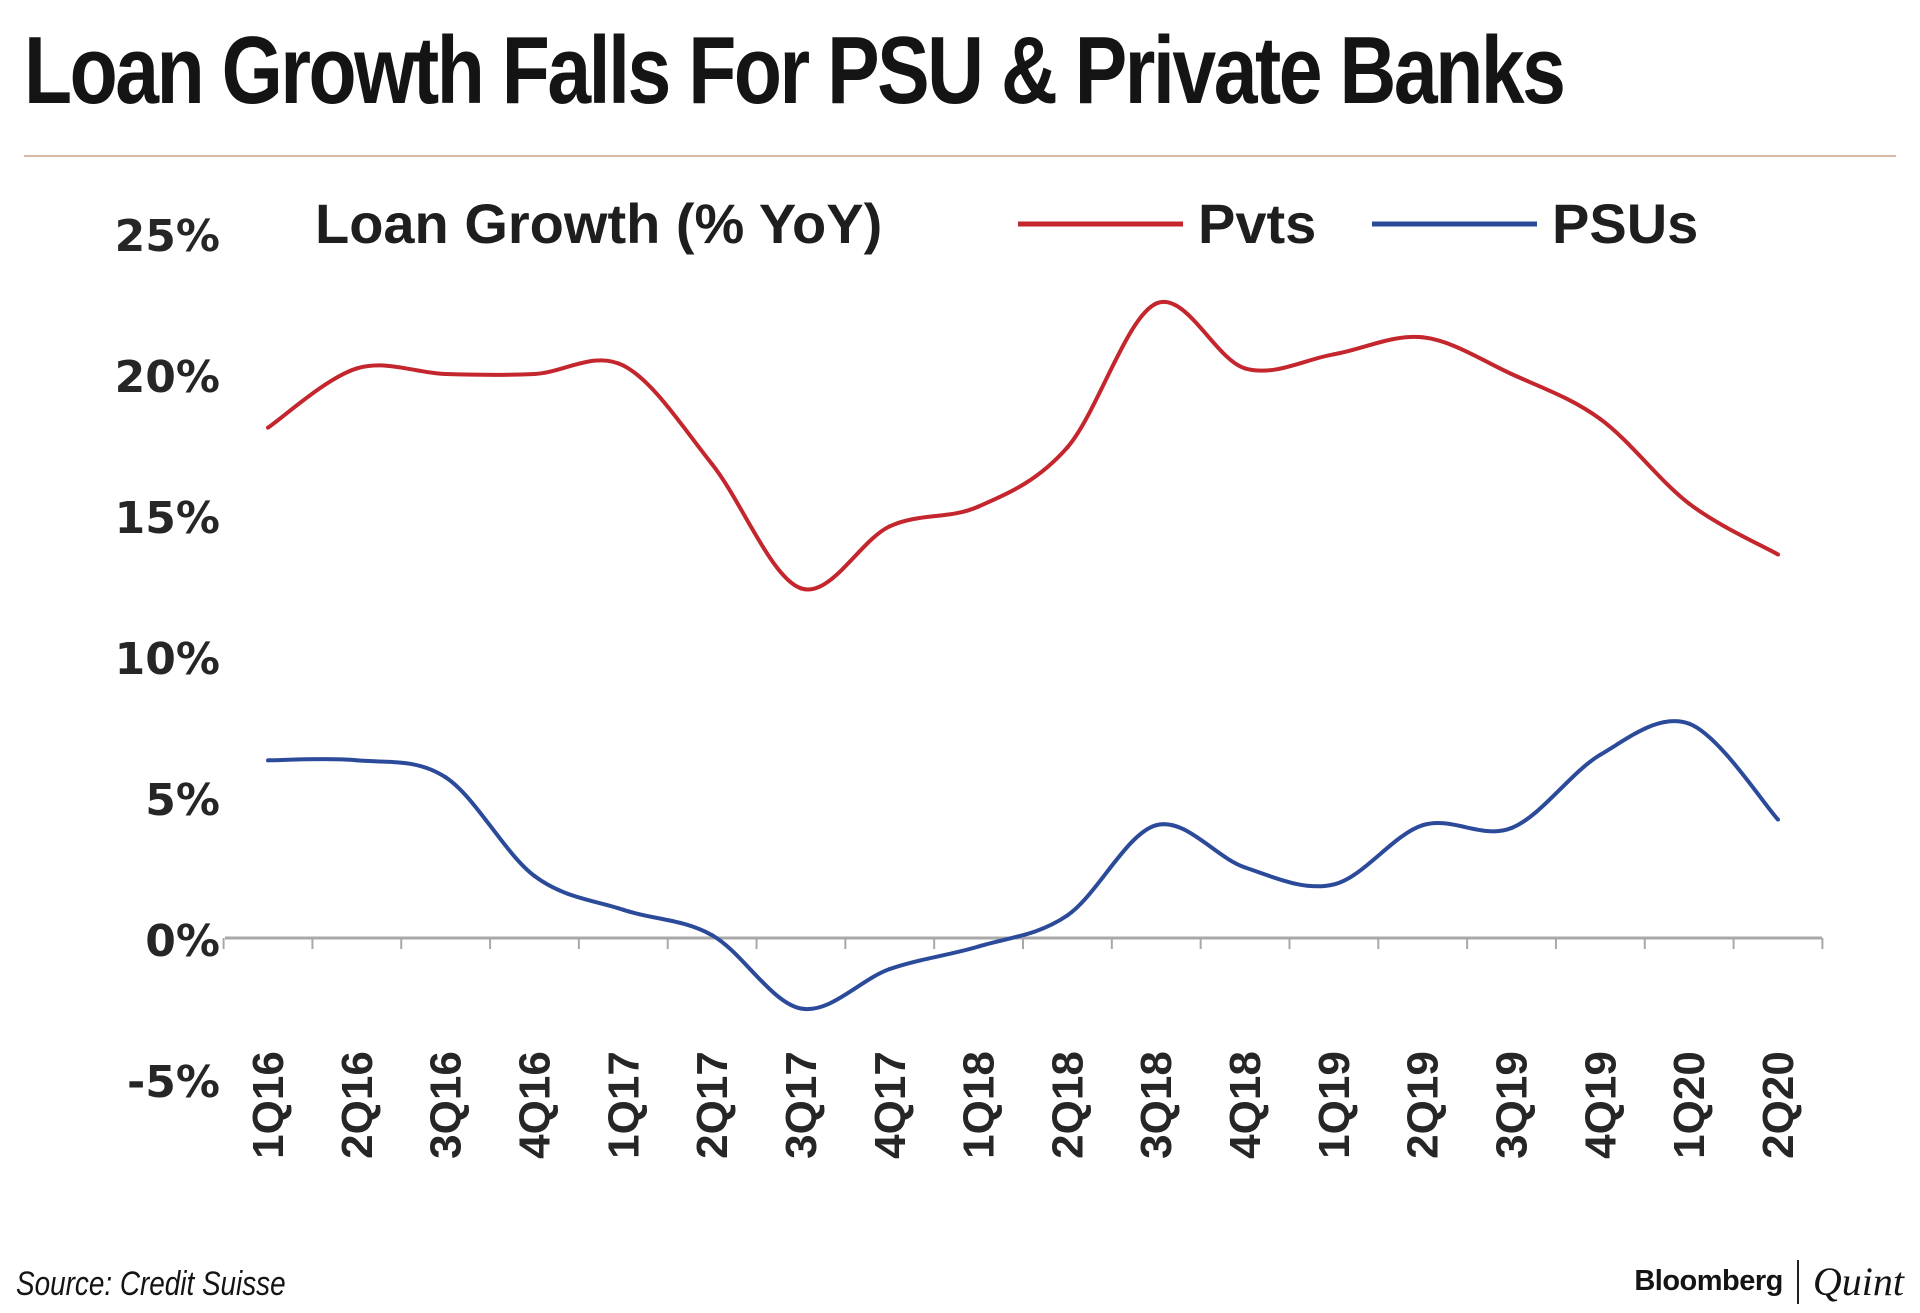 The height and width of the screenshot is (1313, 1920). What do you see at coordinates (1423, 1105) in the screenshot?
I see `x-tick-label: 2Q19` at bounding box center [1423, 1105].